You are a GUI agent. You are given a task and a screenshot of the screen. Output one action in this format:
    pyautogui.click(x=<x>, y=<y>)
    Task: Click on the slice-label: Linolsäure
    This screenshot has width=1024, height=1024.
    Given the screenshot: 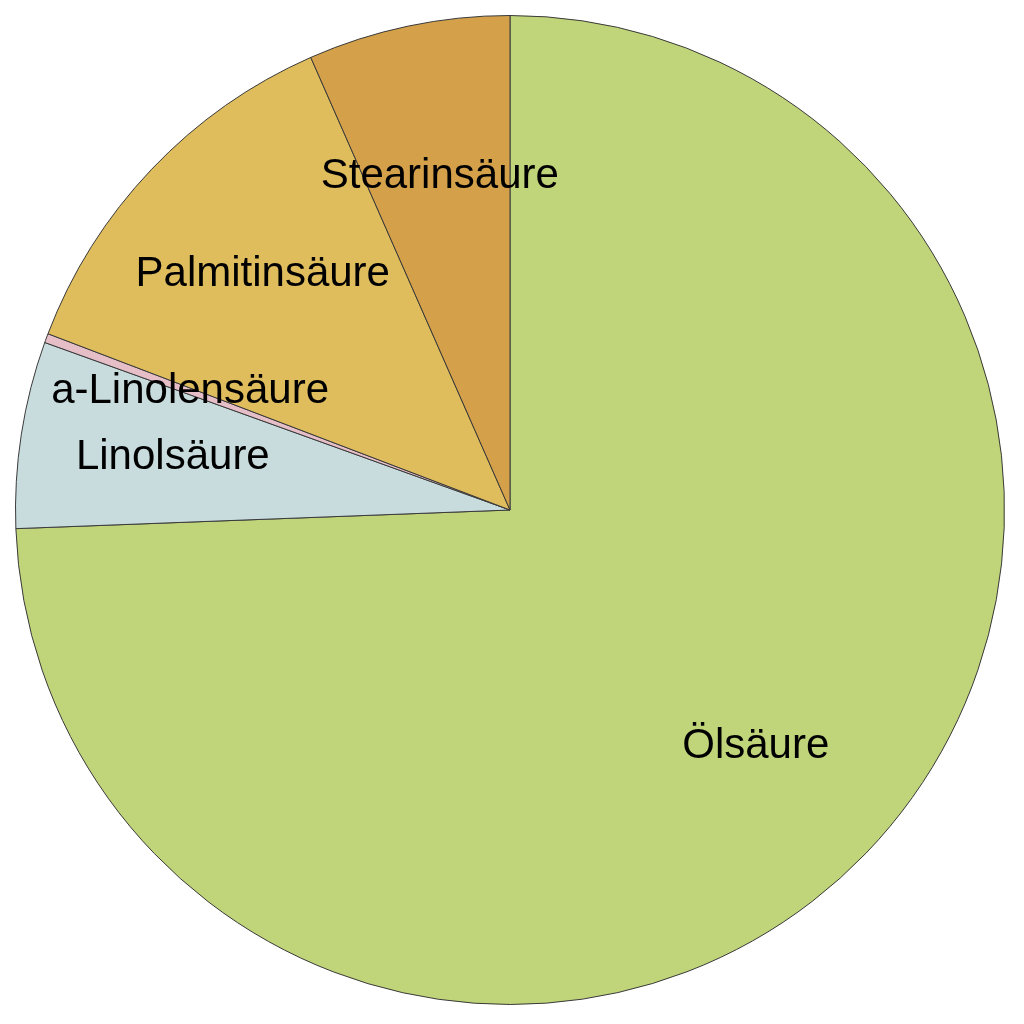 What is the action you would take?
    pyautogui.click(x=172, y=455)
    